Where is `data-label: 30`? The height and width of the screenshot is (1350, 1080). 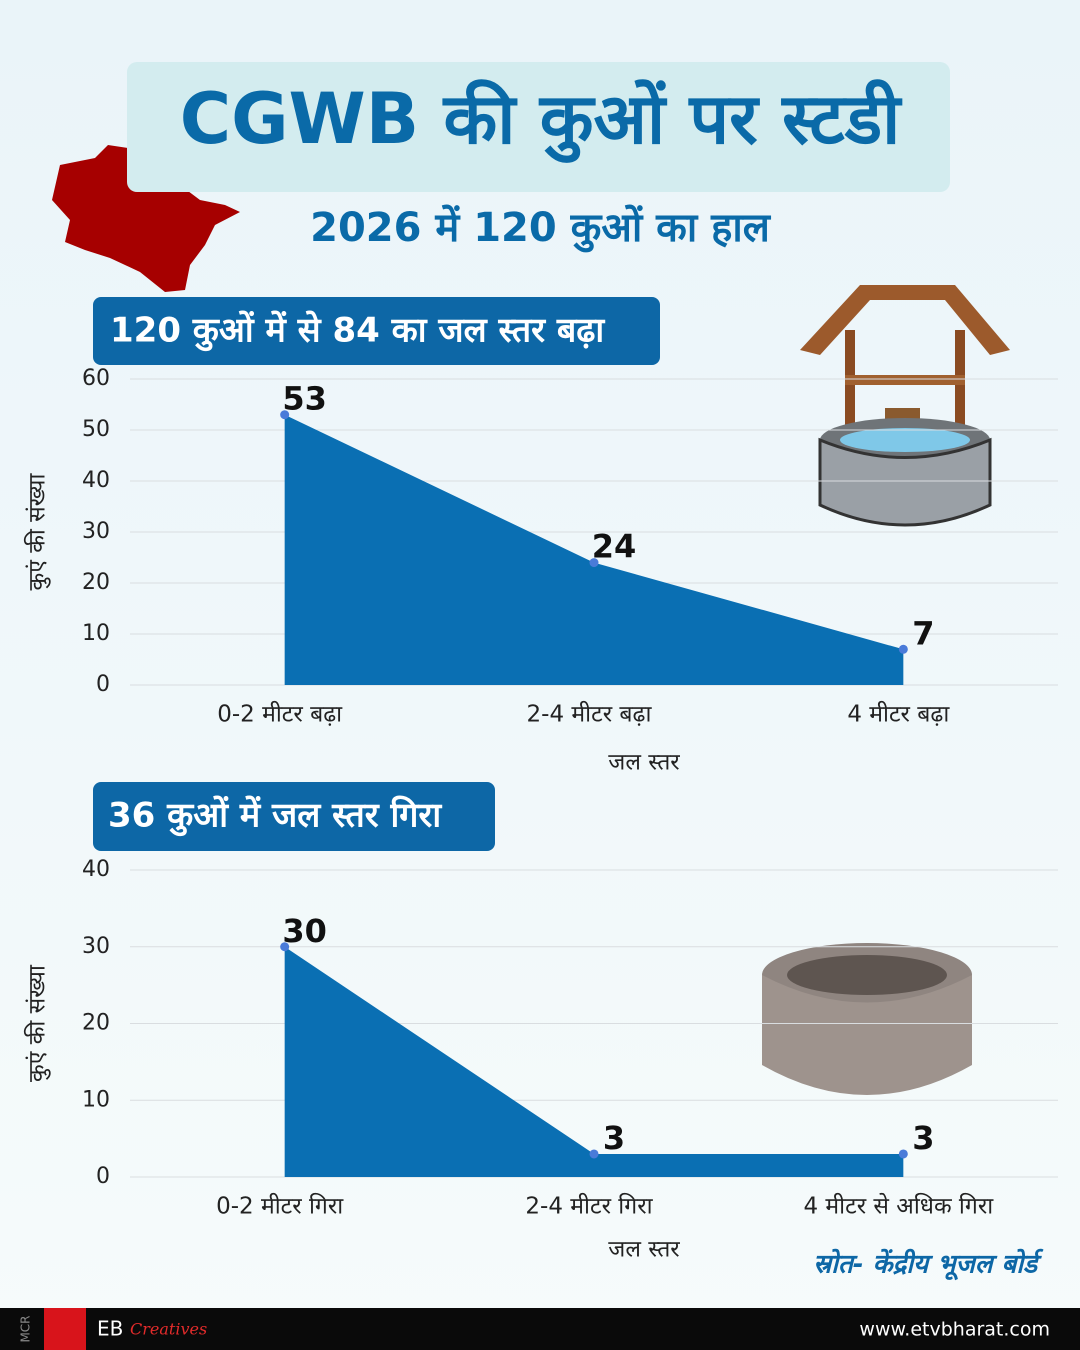
data-label: 30 is located at coordinates (304, 931).